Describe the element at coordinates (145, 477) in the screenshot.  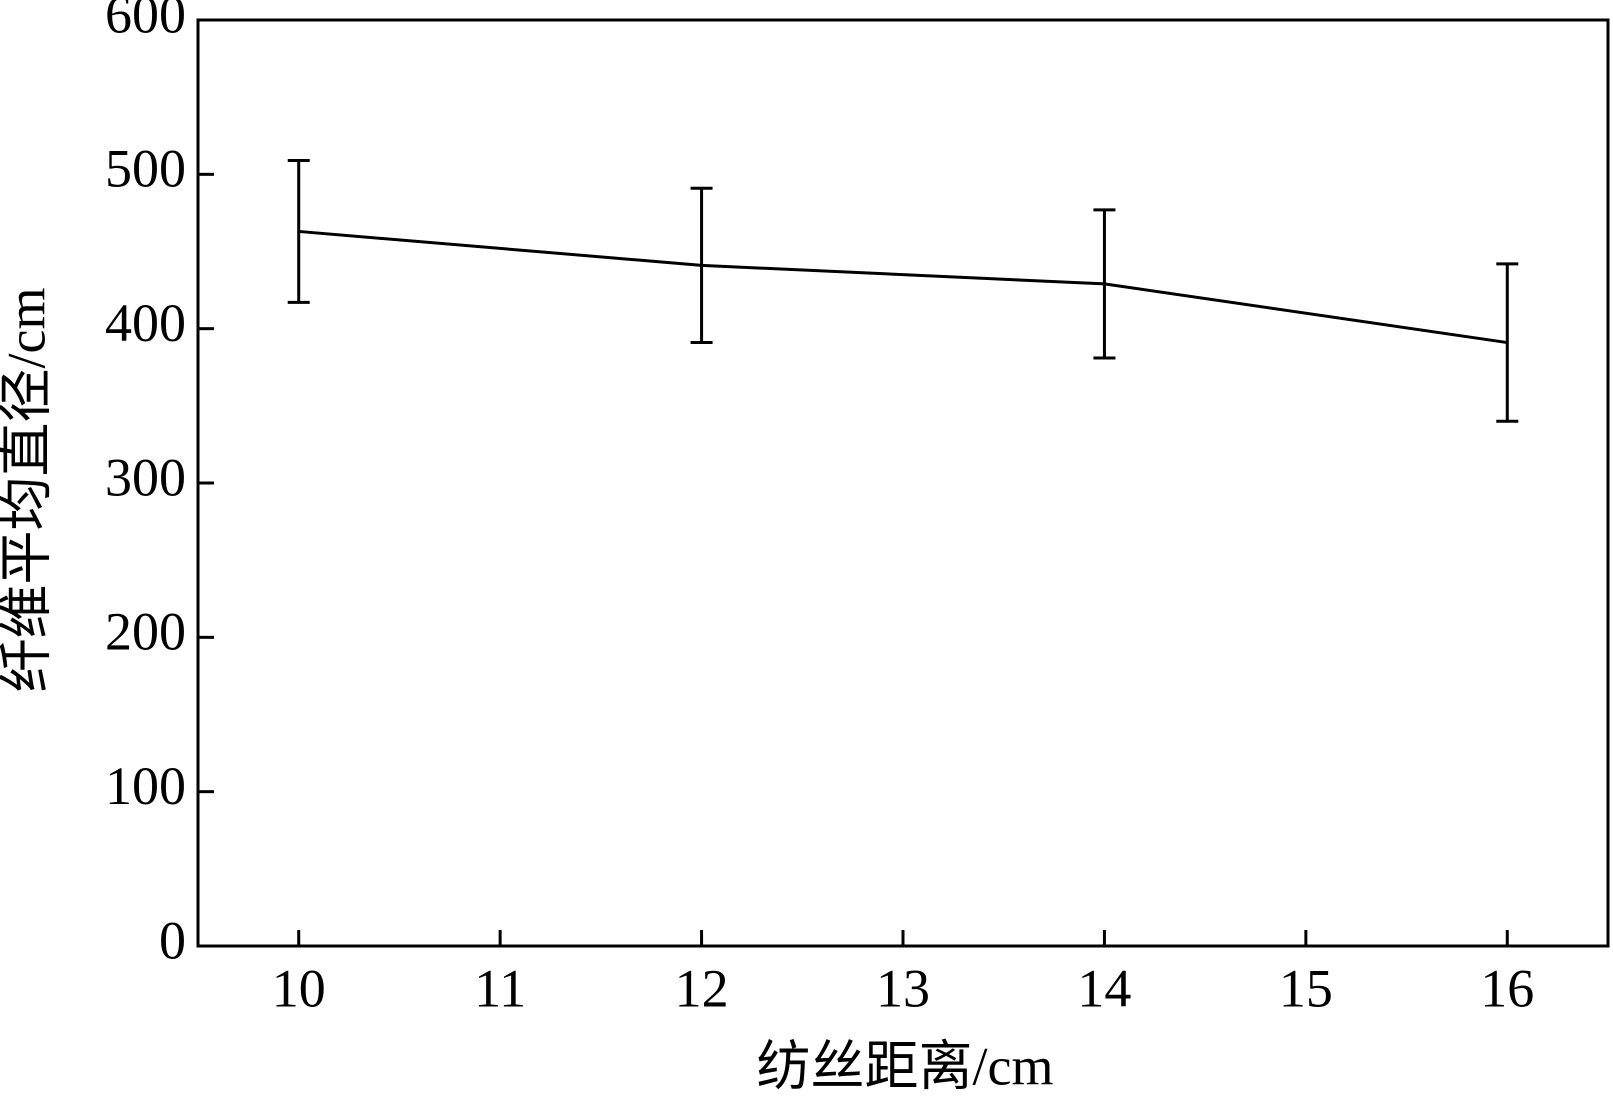
I see `y-tick-label: 300` at that location.